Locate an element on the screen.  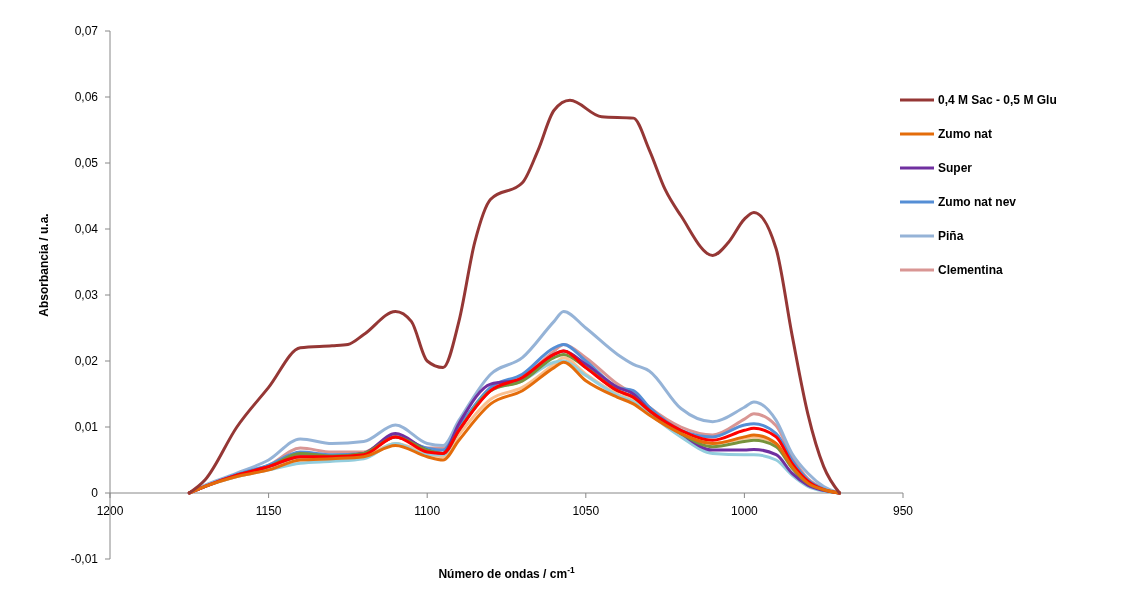
y-tick-label: 0,05 is located at coordinates (86, 163).